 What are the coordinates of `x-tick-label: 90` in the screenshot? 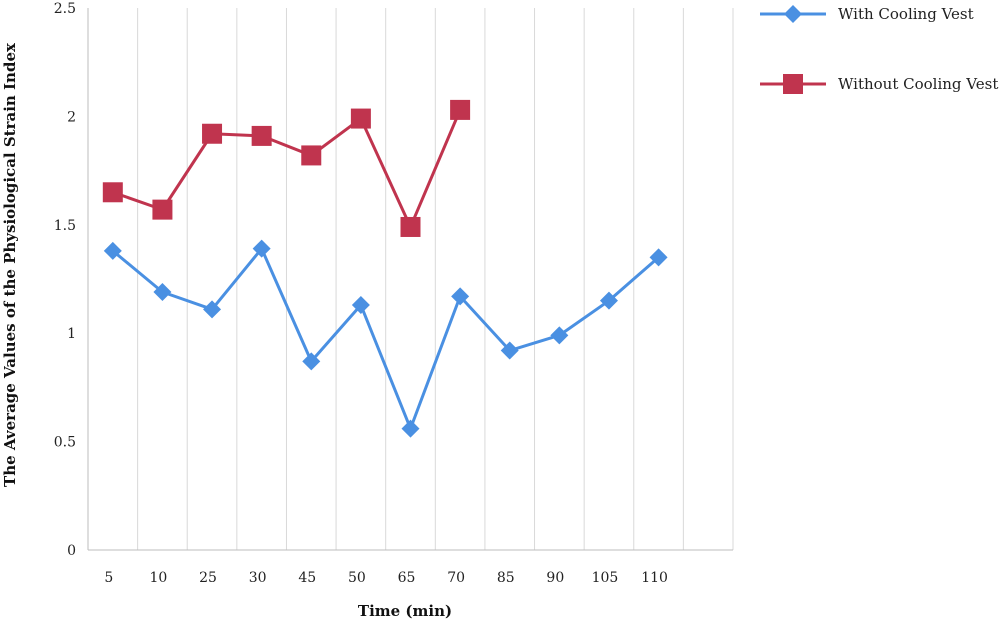 It's located at (555, 578).